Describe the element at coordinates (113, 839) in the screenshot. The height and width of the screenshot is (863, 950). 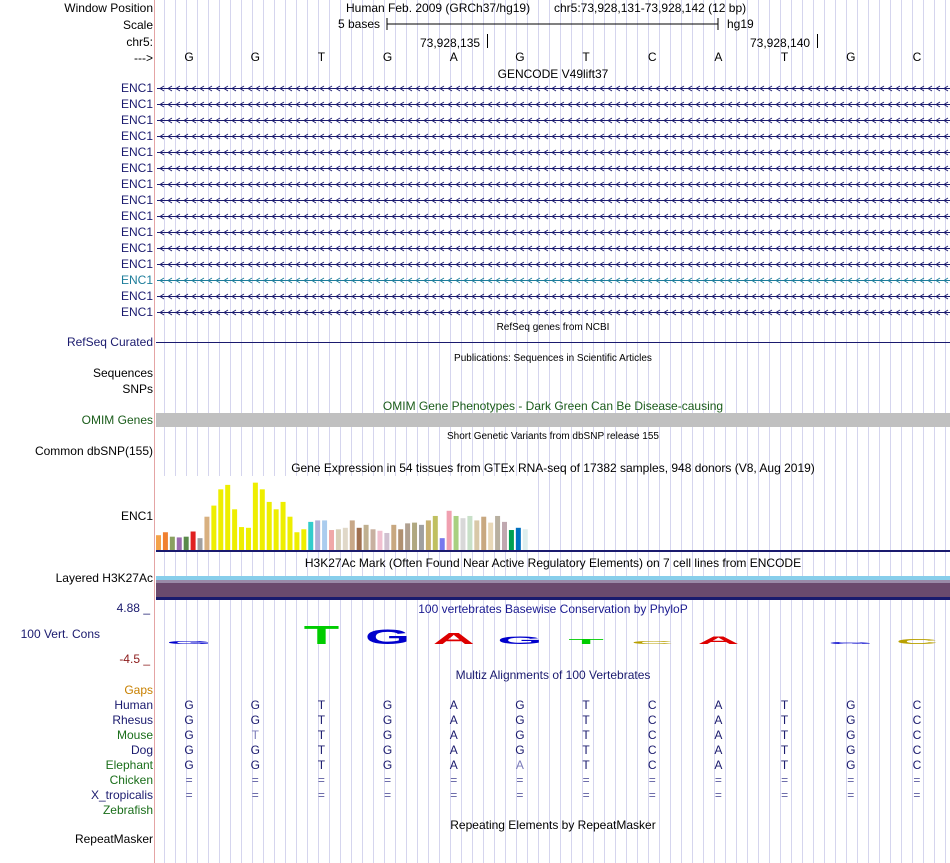
I see `repeatmasker-label: RepeatMasker` at that location.